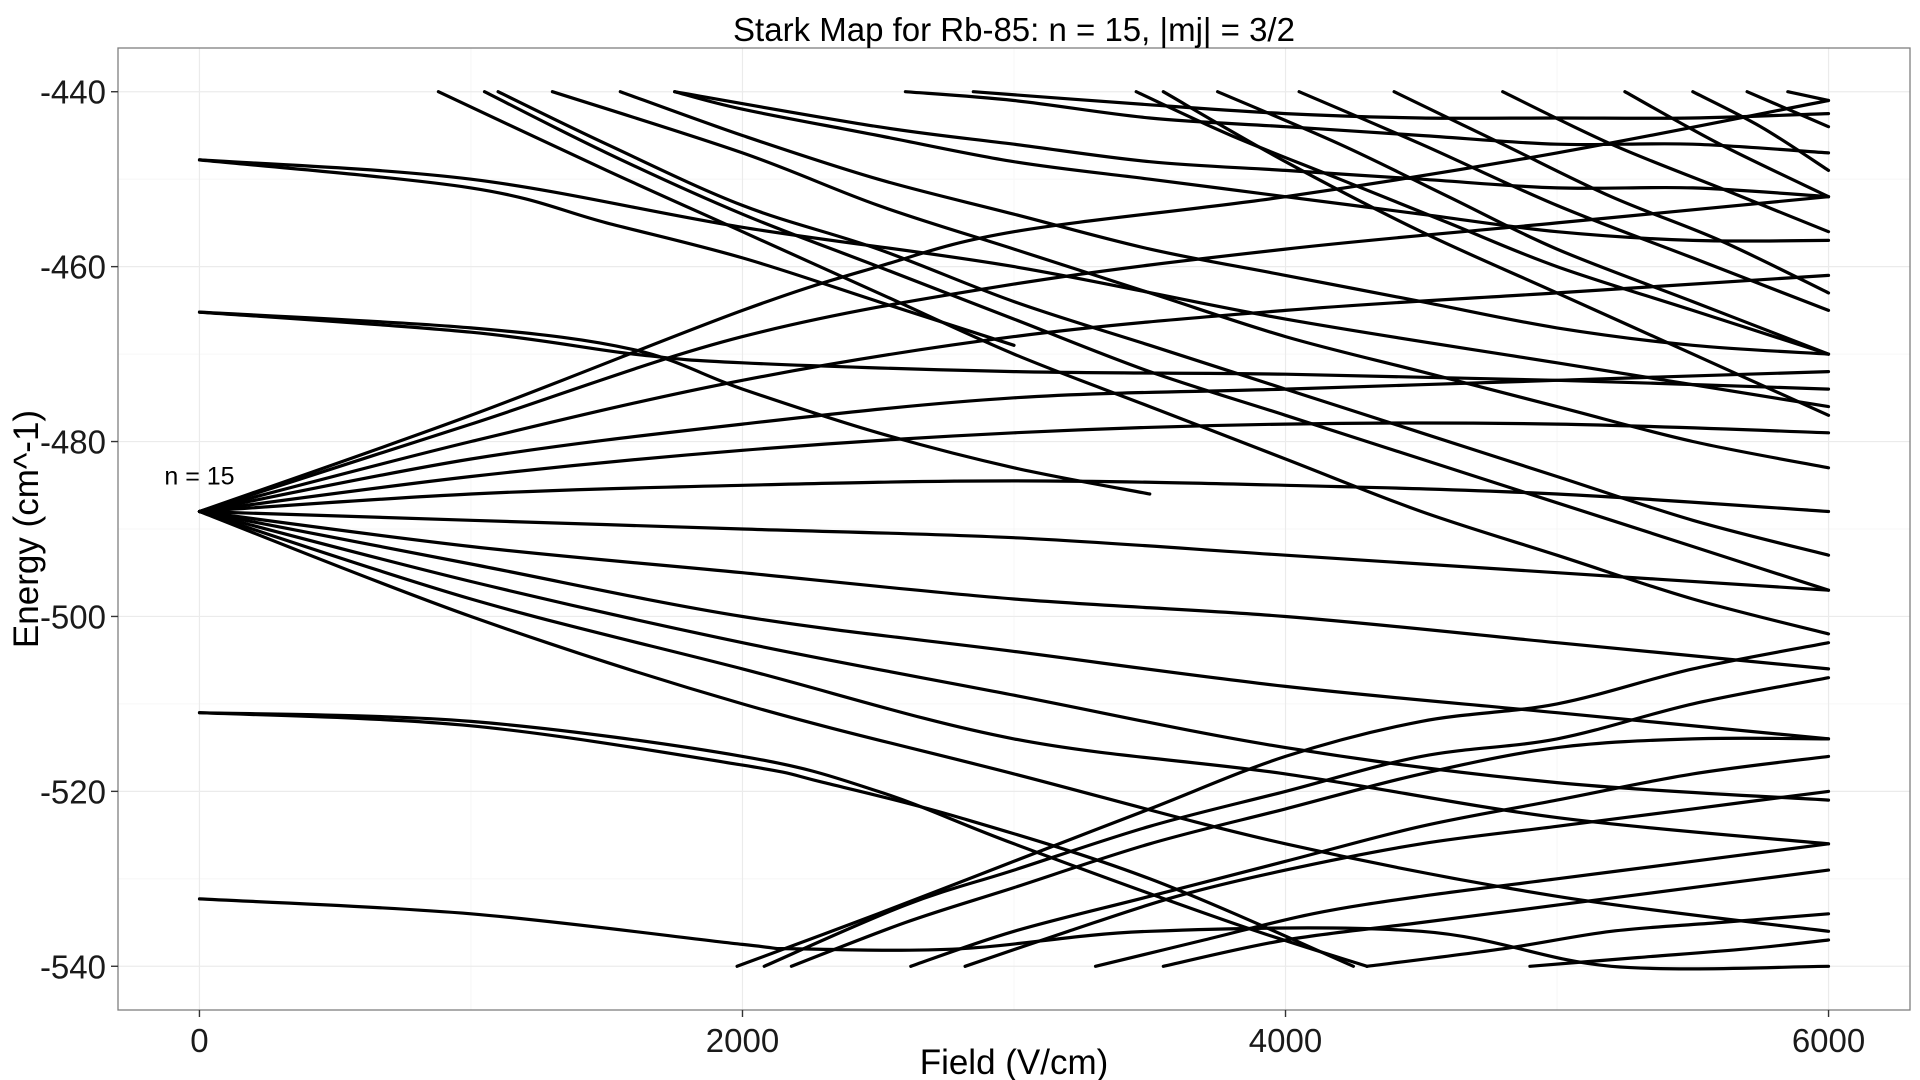 Image resolution: width=1920 pixels, height=1080 pixels. What do you see at coordinates (73, 791) in the screenshot?
I see `y-tick-label: -520` at bounding box center [73, 791].